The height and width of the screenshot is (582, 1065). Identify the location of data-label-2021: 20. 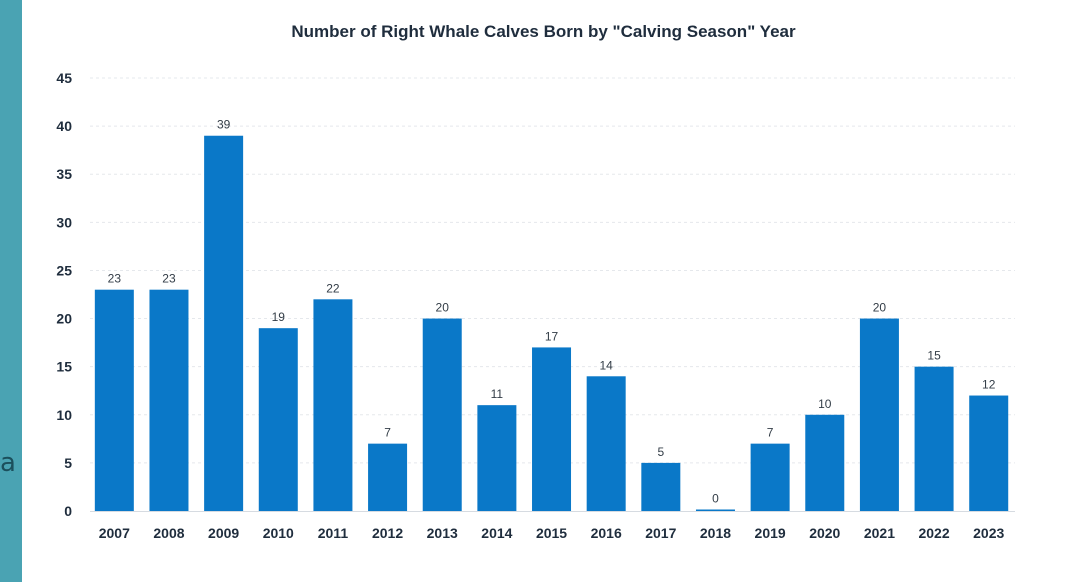
(880, 308).